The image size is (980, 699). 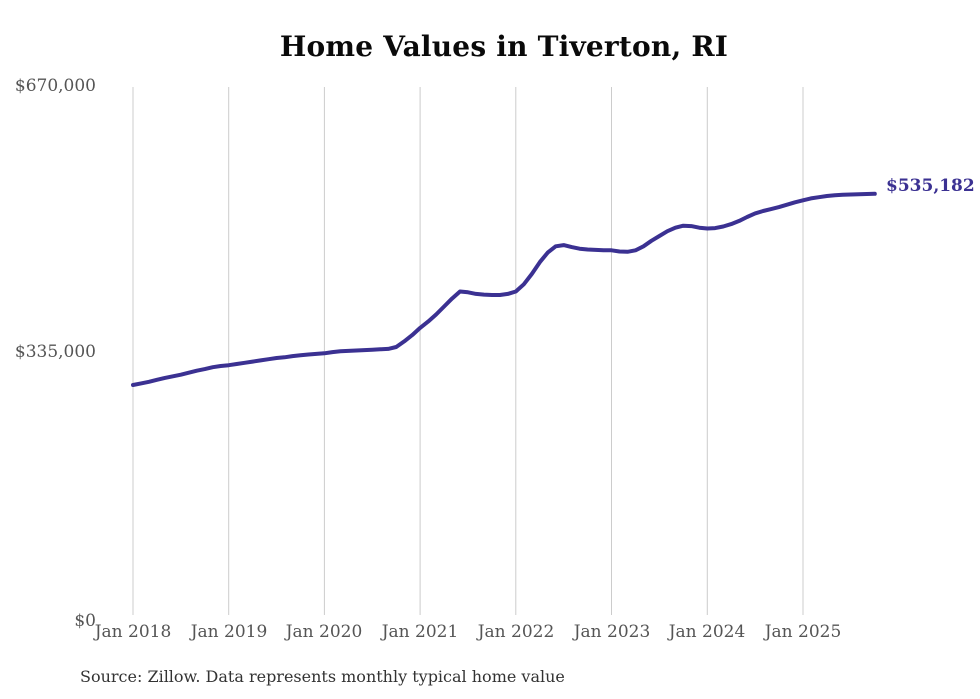 I want to click on latest-value-label: $535,182, so click(x=930, y=186).